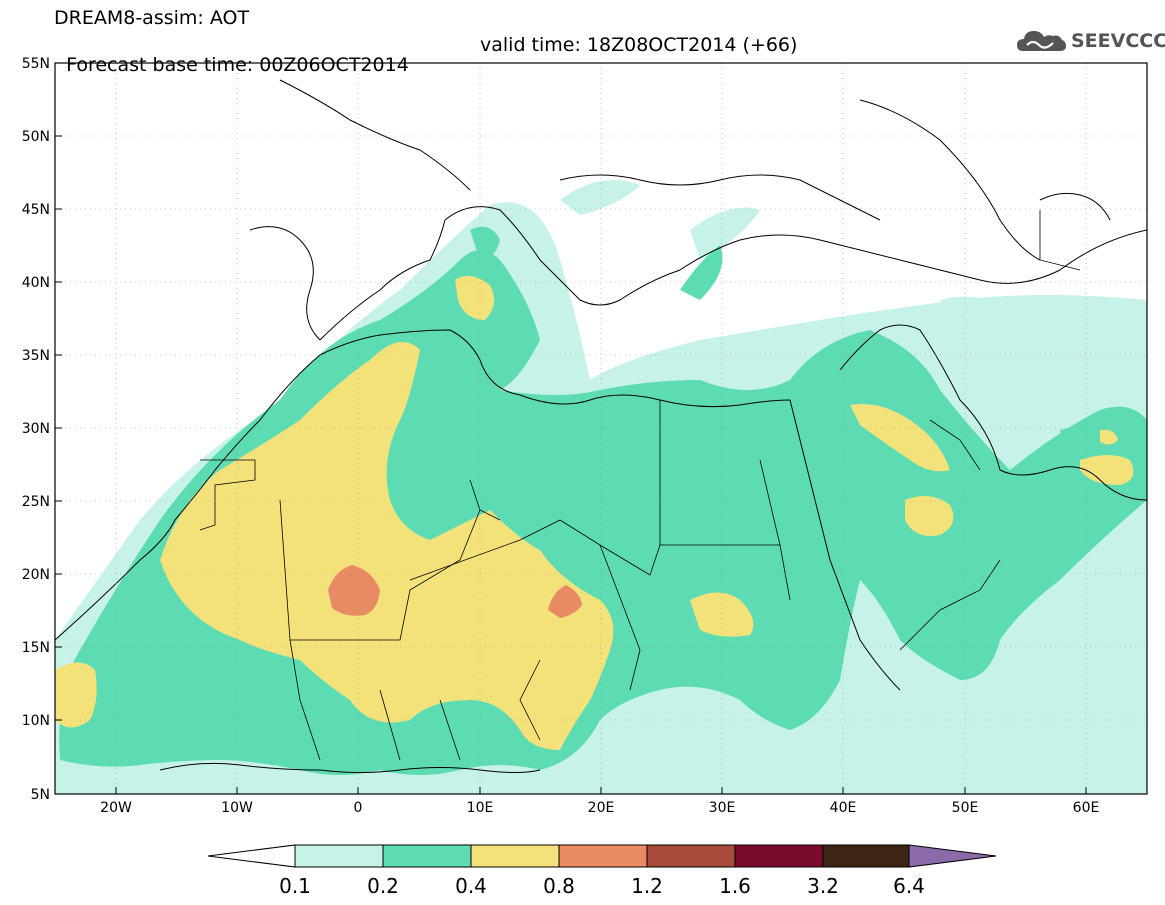 The width and height of the screenshot is (1165, 905). What do you see at coordinates (952, 856) in the screenshot?
I see `colorbar-upper-arrow` at bounding box center [952, 856].